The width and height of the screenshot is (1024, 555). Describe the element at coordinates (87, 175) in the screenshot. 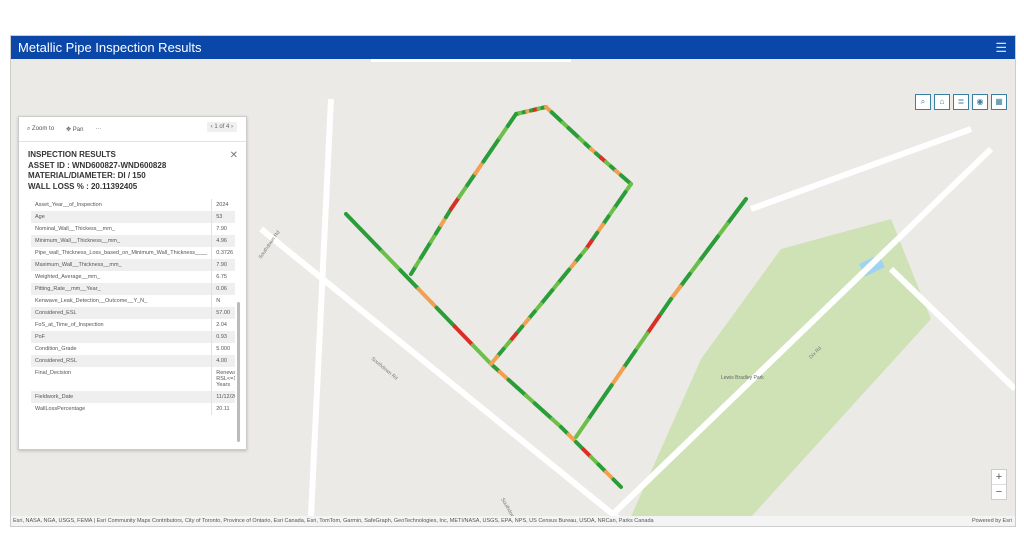

I see `title-line: MATERIAL/DIAMETER: DI / 150` at that location.